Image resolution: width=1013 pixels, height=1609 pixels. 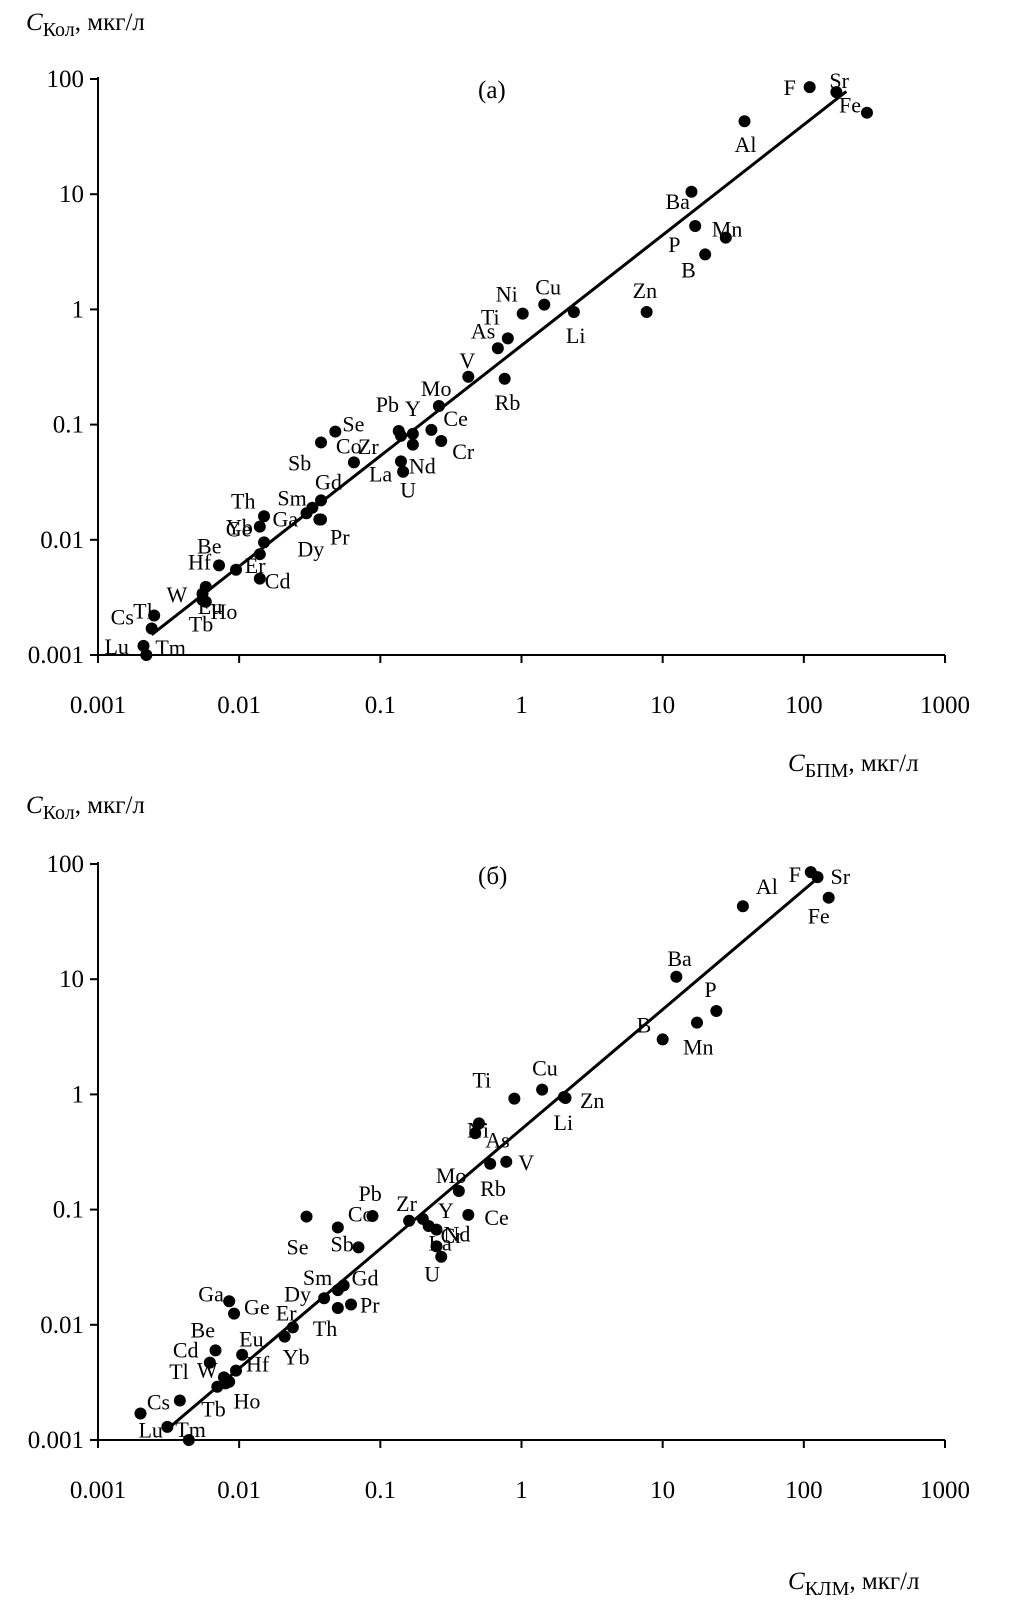 What do you see at coordinates (945, 1490) in the screenshot?
I see `x-tick-label: 1000` at bounding box center [945, 1490].